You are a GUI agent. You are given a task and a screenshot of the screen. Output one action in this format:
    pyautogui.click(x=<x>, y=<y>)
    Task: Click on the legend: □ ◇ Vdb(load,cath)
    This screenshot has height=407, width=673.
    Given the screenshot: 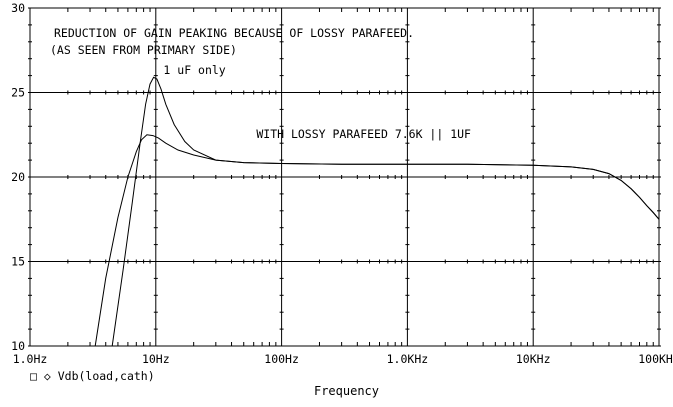 What is the action you would take?
    pyautogui.click(x=92, y=376)
    